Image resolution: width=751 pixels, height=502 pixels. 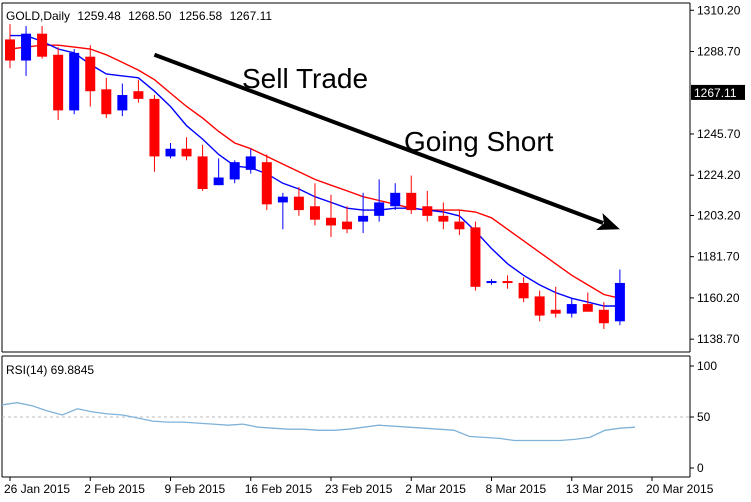 What do you see at coordinates (700, 468) in the screenshot?
I see `rsi-tick-label: 0` at bounding box center [700, 468].